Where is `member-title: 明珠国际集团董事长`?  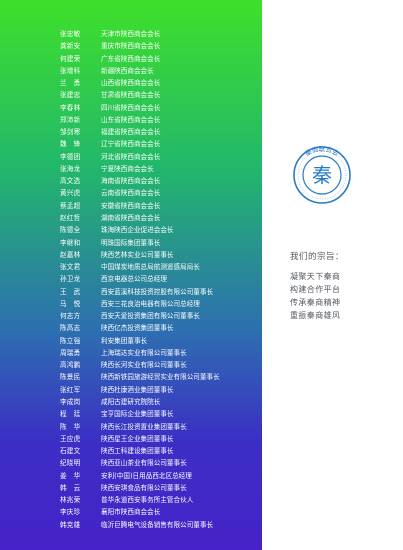 member-title: 明珠国际集团董事长 is located at coordinates (131, 242).